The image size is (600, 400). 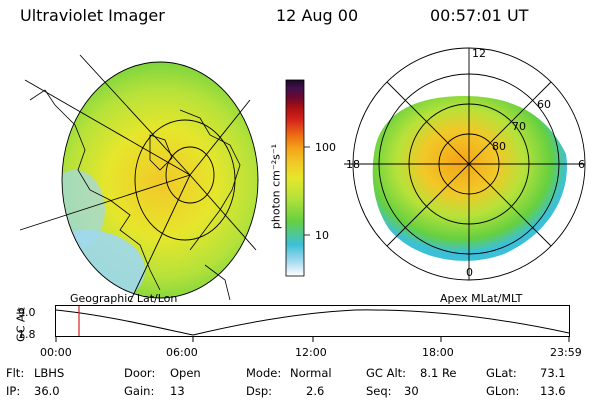 I want to click on ip-label: IP:, so click(x=13, y=391).